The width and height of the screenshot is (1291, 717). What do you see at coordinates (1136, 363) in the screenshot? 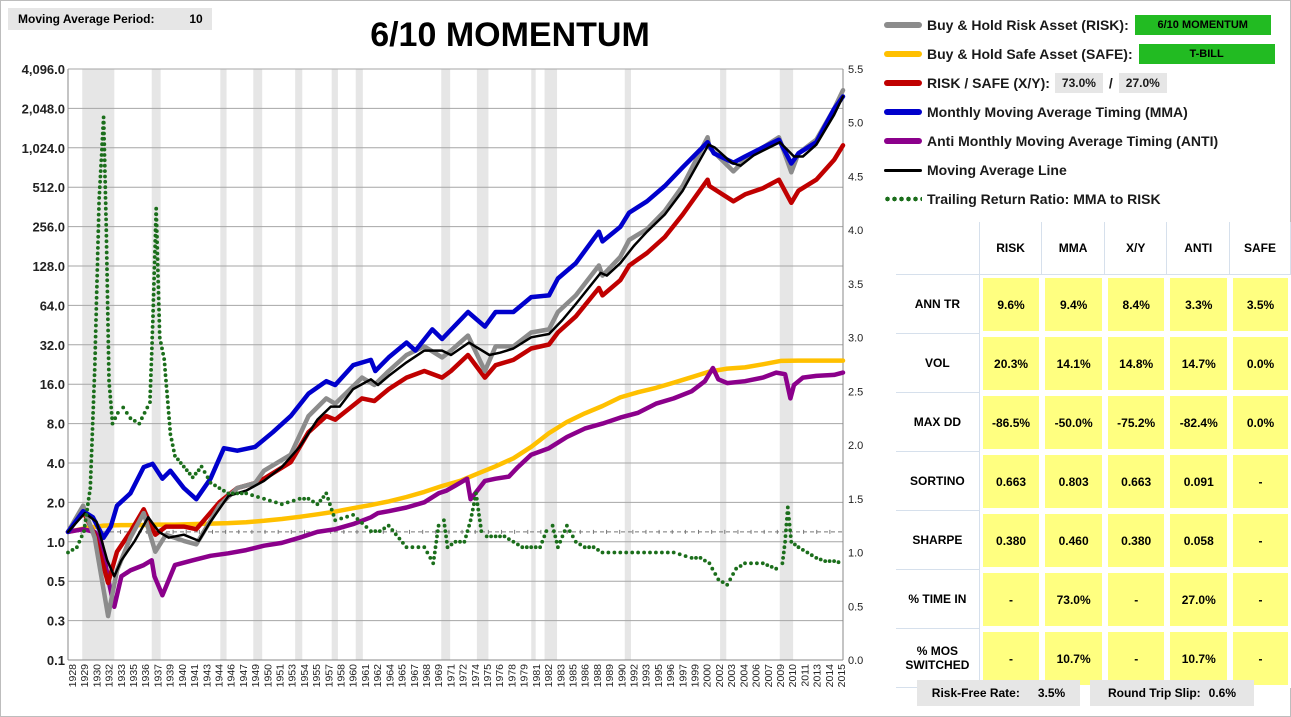
I see `stat-cell: 14.8%` at bounding box center [1136, 363].